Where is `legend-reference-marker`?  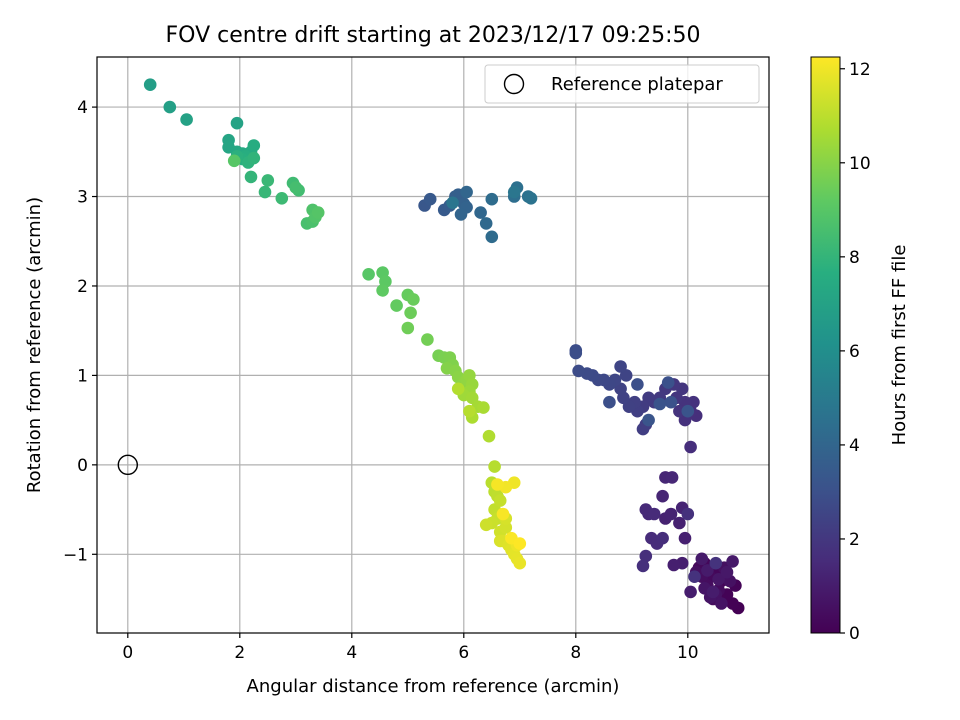 legend-reference-marker is located at coordinates (514, 84).